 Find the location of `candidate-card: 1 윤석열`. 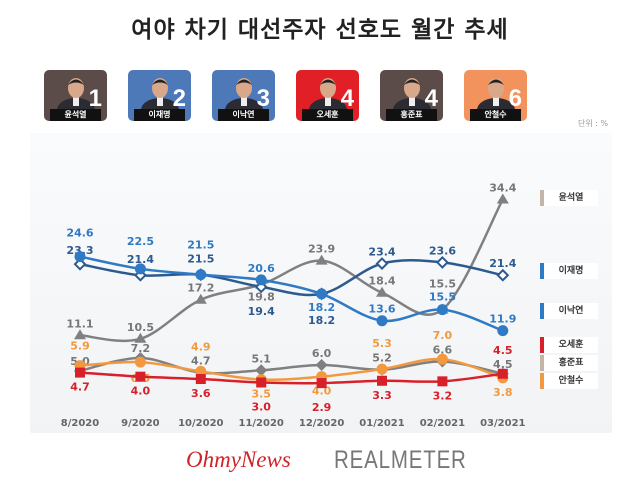

candidate-card: 1 윤석열 is located at coordinates (75, 95).